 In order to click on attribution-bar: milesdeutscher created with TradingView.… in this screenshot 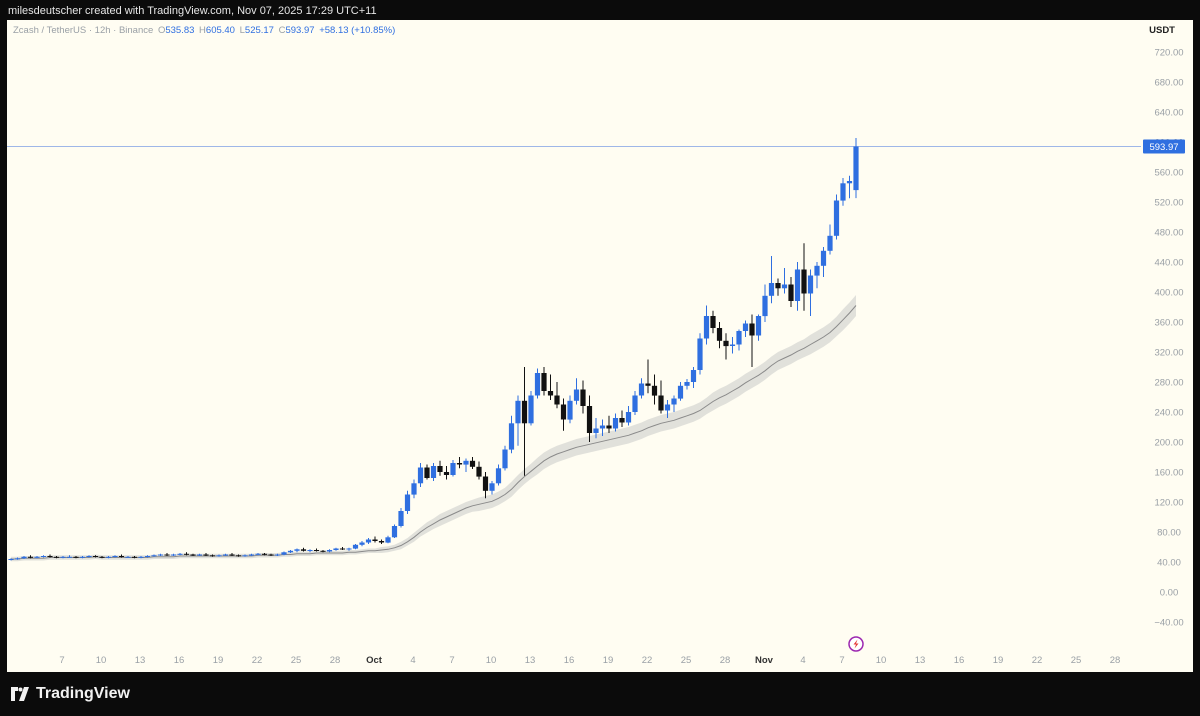, I will do `click(600, 11)`.